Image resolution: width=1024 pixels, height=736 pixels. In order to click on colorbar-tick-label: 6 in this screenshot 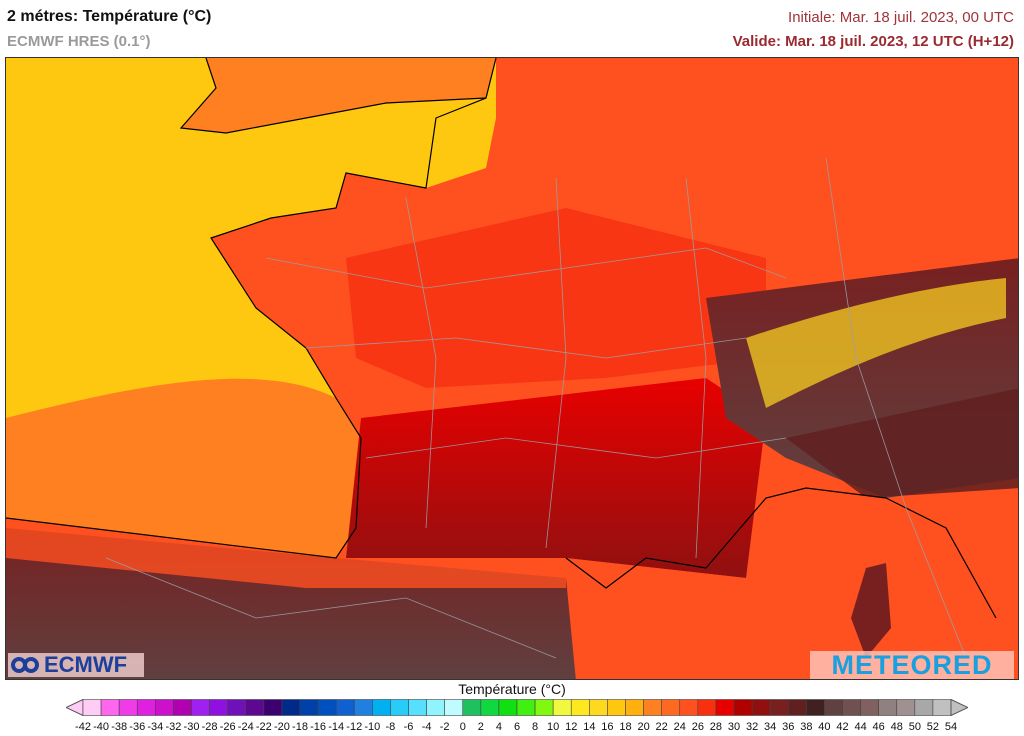, I will do `click(517, 727)`.